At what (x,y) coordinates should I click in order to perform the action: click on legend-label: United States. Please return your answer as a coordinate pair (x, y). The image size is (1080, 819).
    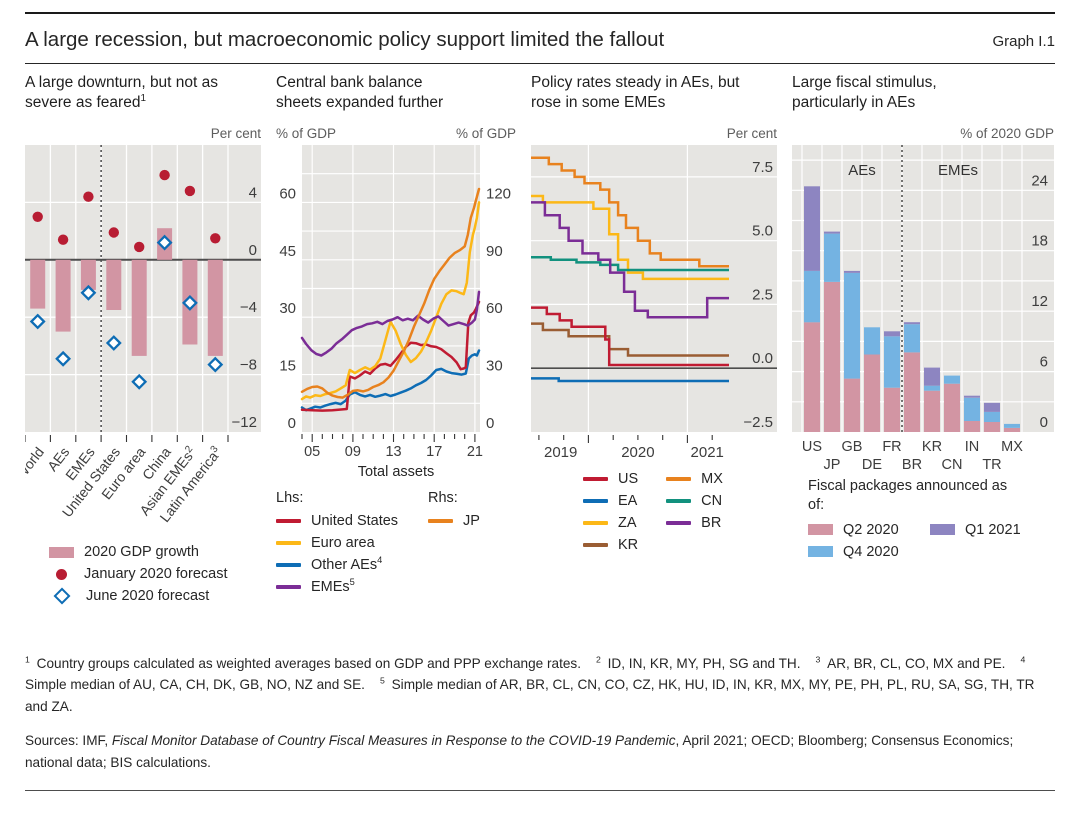
    Looking at the image, I should click on (355, 521).